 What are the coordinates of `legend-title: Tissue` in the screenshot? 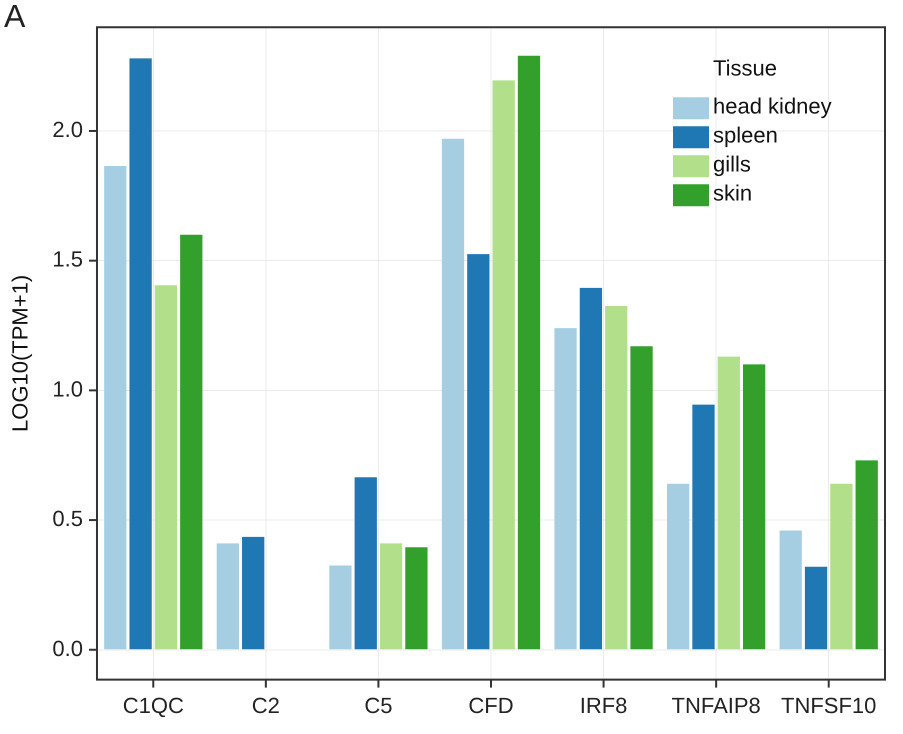 It's located at (745, 67).